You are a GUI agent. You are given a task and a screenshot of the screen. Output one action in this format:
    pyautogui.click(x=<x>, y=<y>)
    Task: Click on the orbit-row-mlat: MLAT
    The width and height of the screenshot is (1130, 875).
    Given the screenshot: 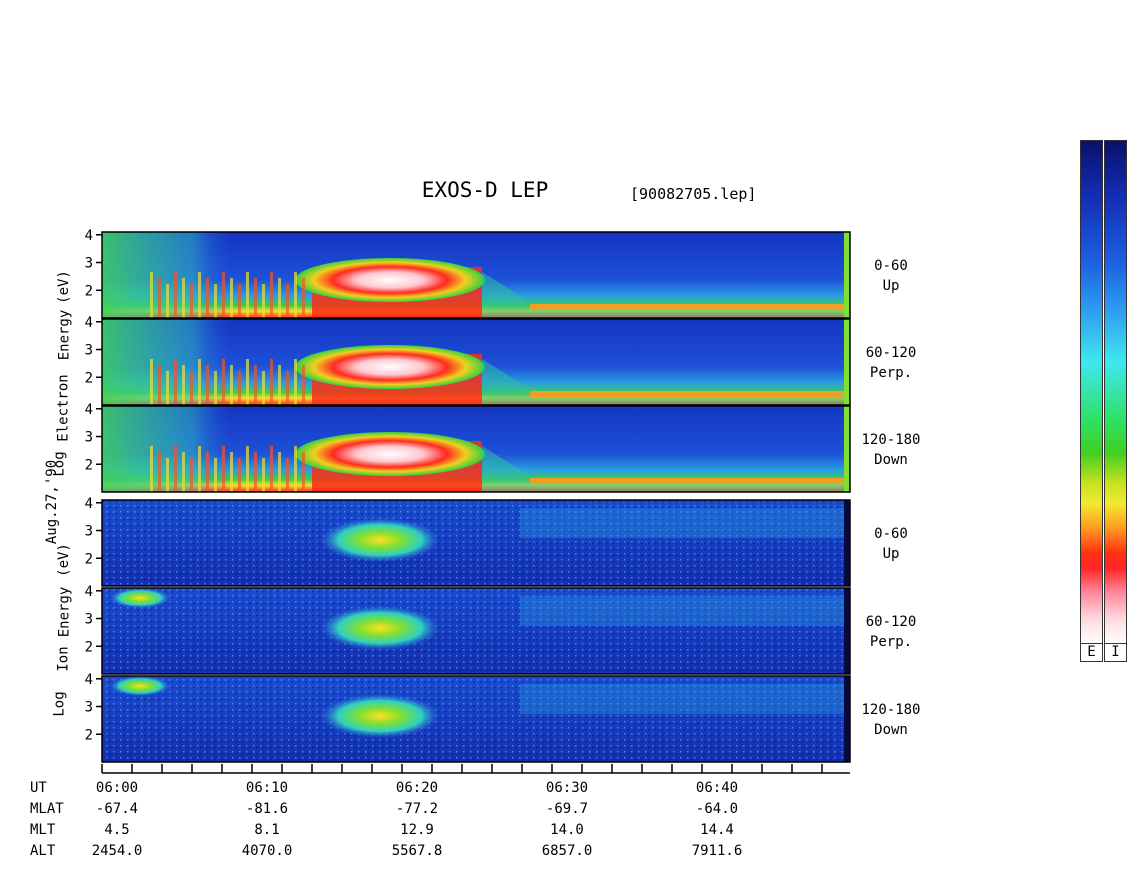 What is the action you would take?
    pyautogui.click(x=47, y=809)
    